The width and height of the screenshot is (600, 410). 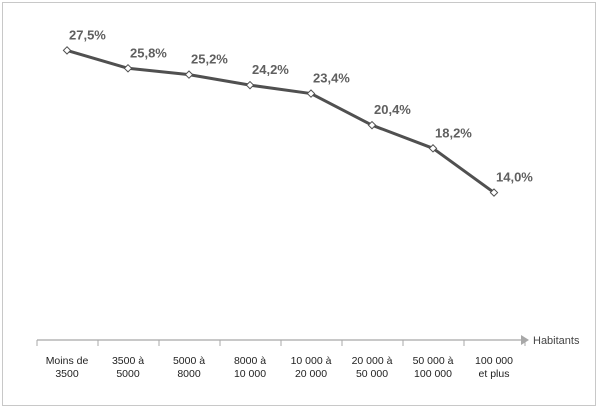 I want to click on category-label-line: 3500 à, so click(x=128, y=361).